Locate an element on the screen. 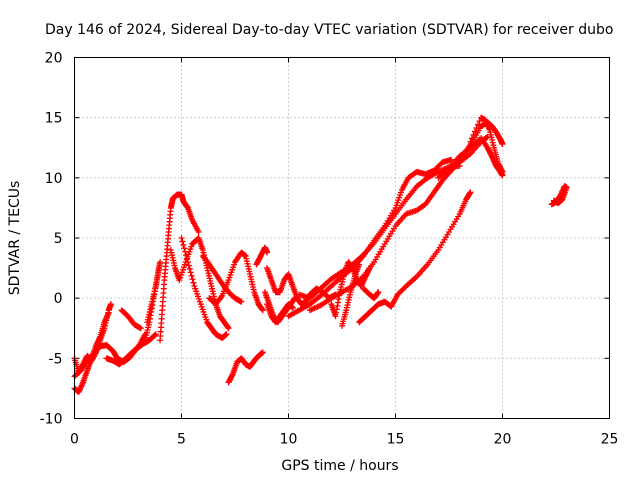 The width and height of the screenshot is (640, 480). y-tick-label: -10 is located at coordinates (51, 420).